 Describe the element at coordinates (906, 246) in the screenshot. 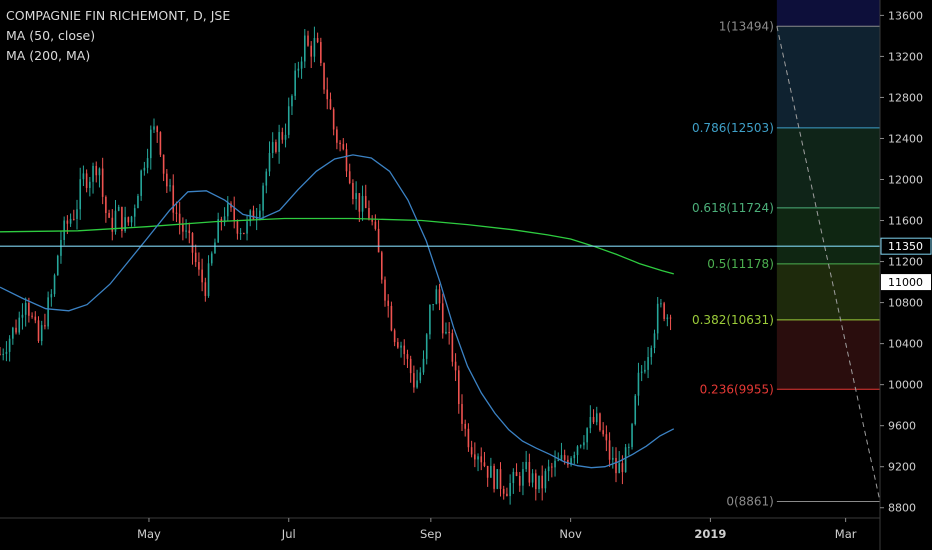

I see `price-label-box` at that location.